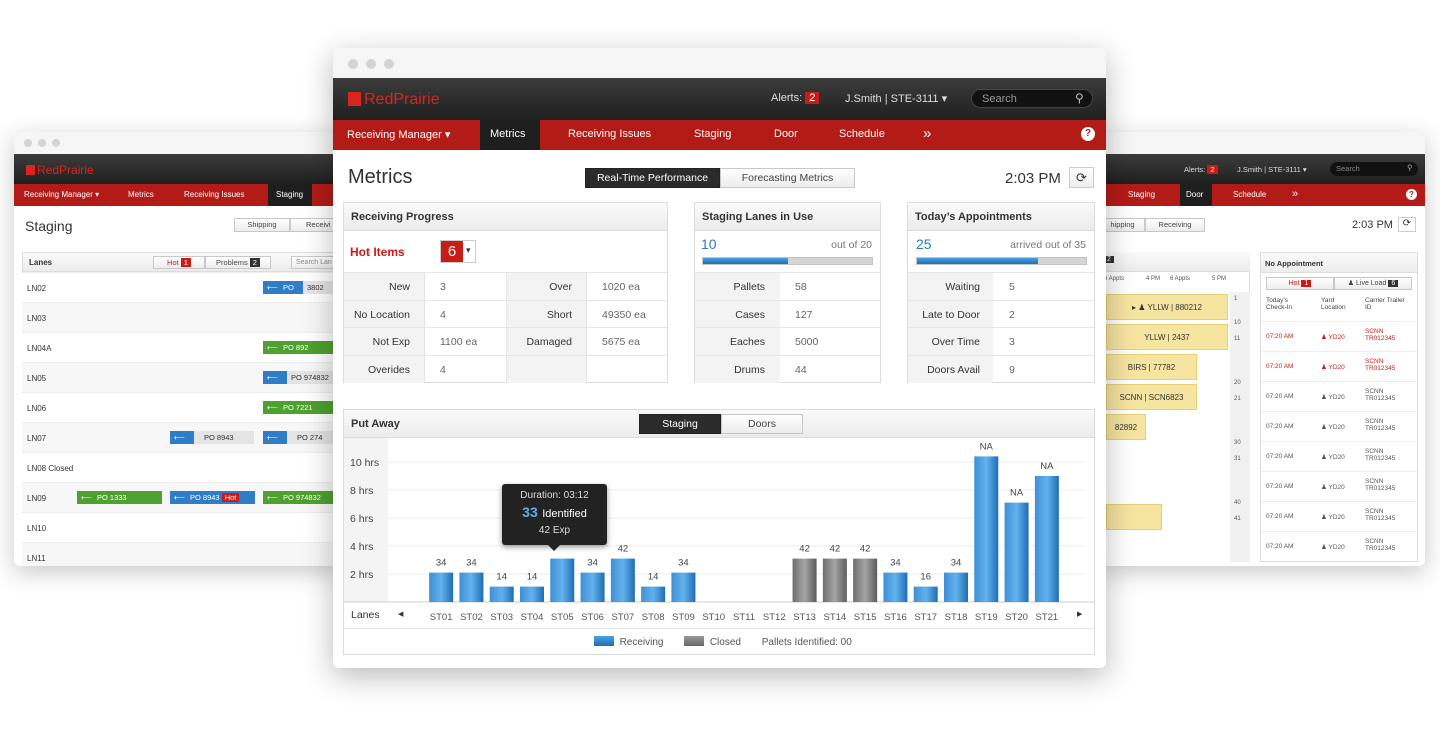  What do you see at coordinates (562, 580) in the screenshot?
I see `bar-st05` at bounding box center [562, 580].